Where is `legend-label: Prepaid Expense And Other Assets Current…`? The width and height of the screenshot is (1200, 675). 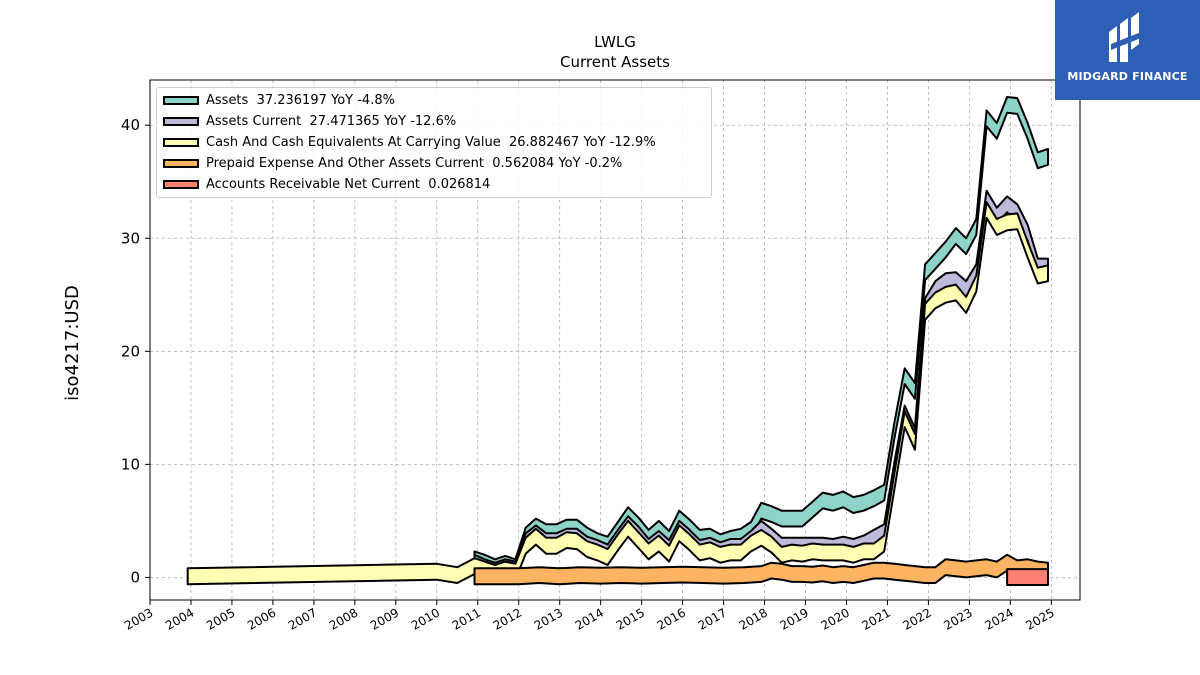 legend-label: Prepaid Expense And Other Assets Current… is located at coordinates (414, 163).